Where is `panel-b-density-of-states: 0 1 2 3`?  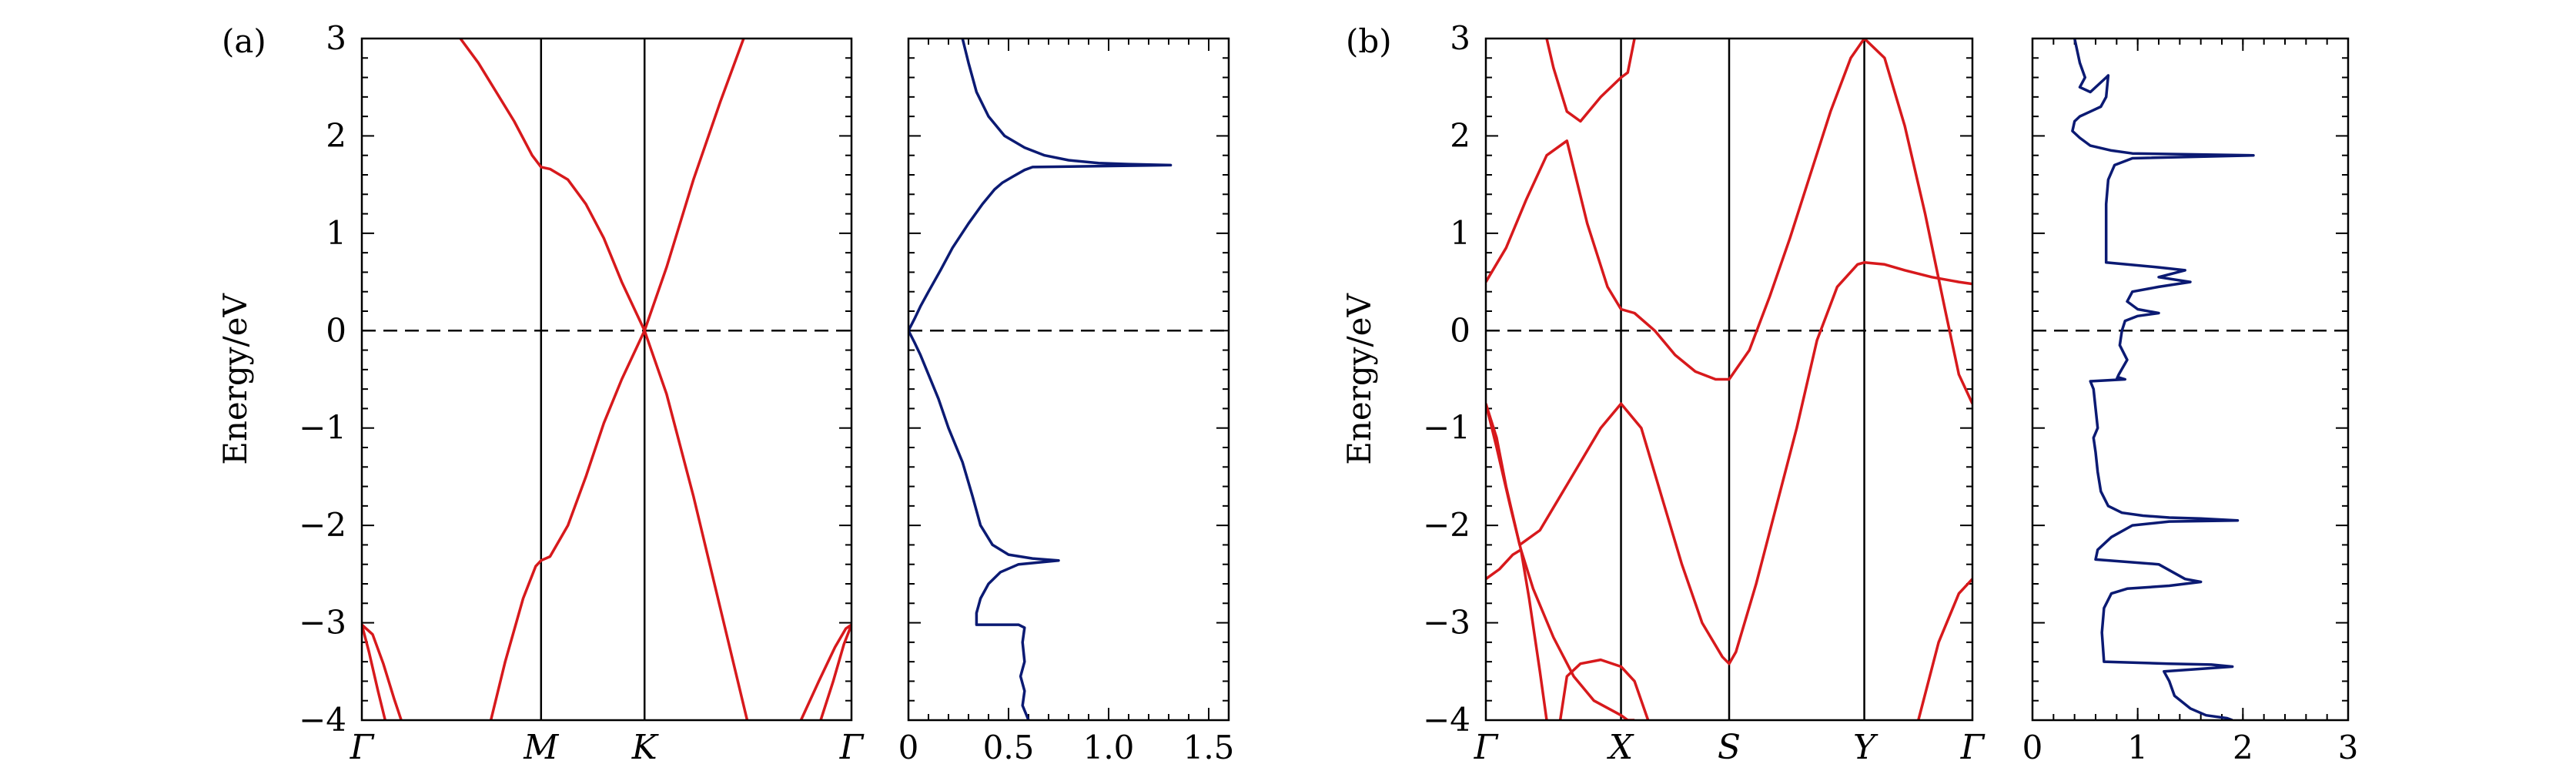 panel-b-density-of-states: 0 1 2 3 is located at coordinates (2190, 401).